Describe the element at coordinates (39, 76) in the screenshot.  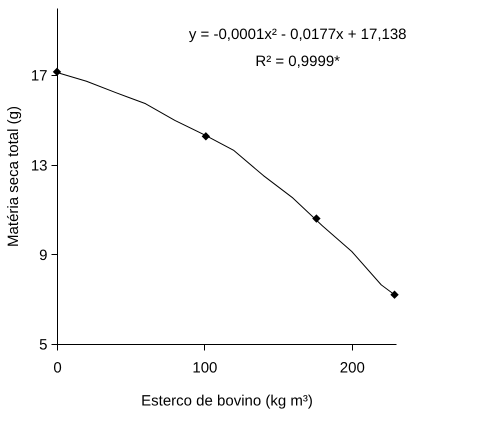
I see `y-tick-label: 17` at that location.